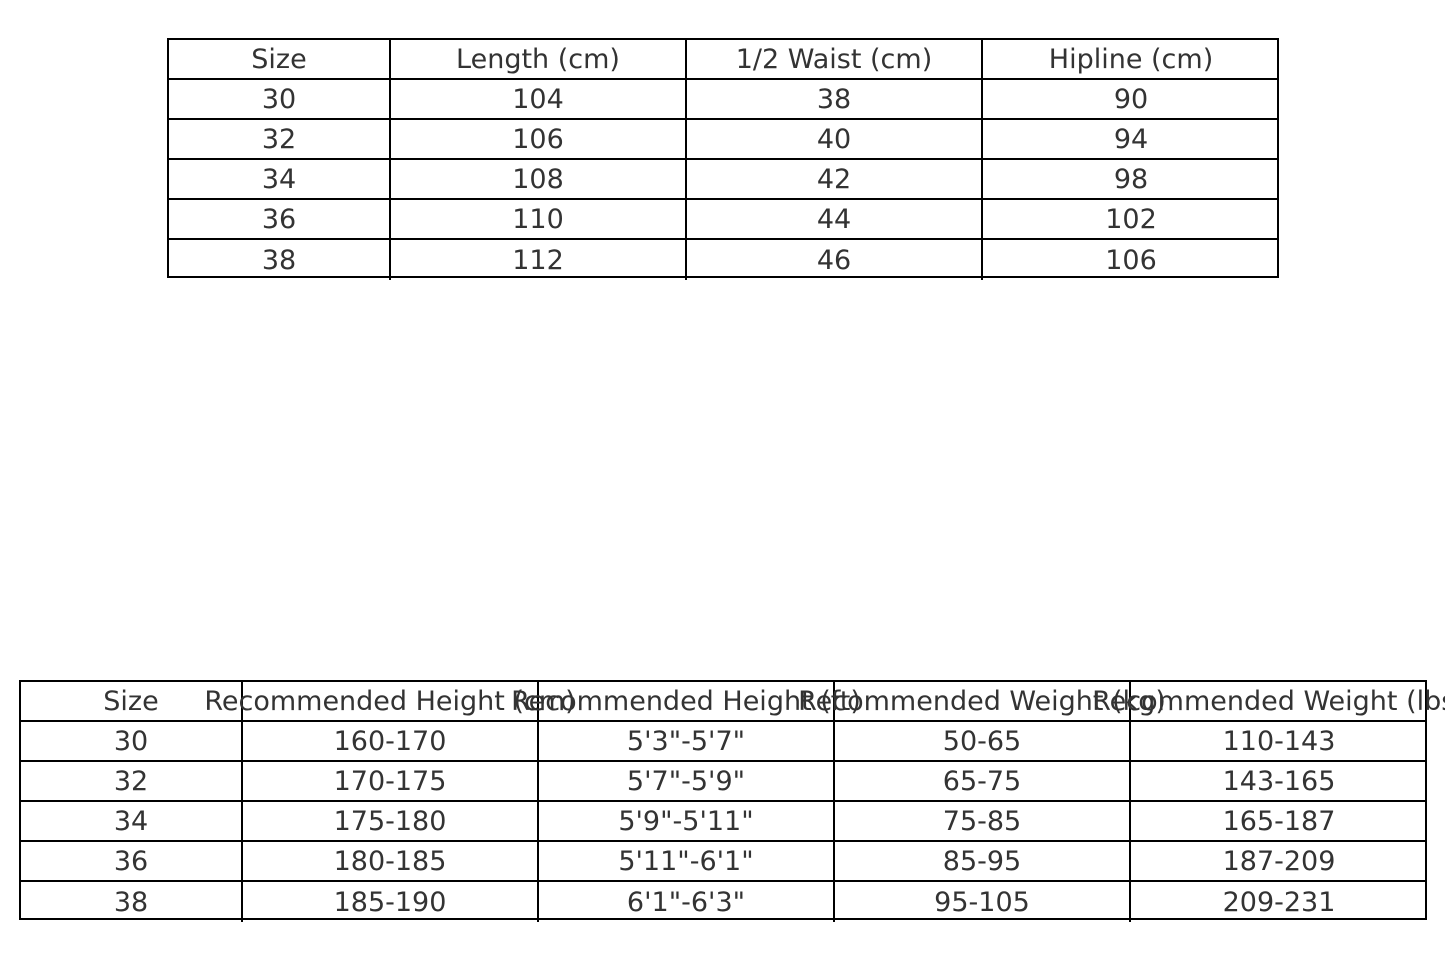  I want to click on cell-text: 175-180, so click(390, 821).